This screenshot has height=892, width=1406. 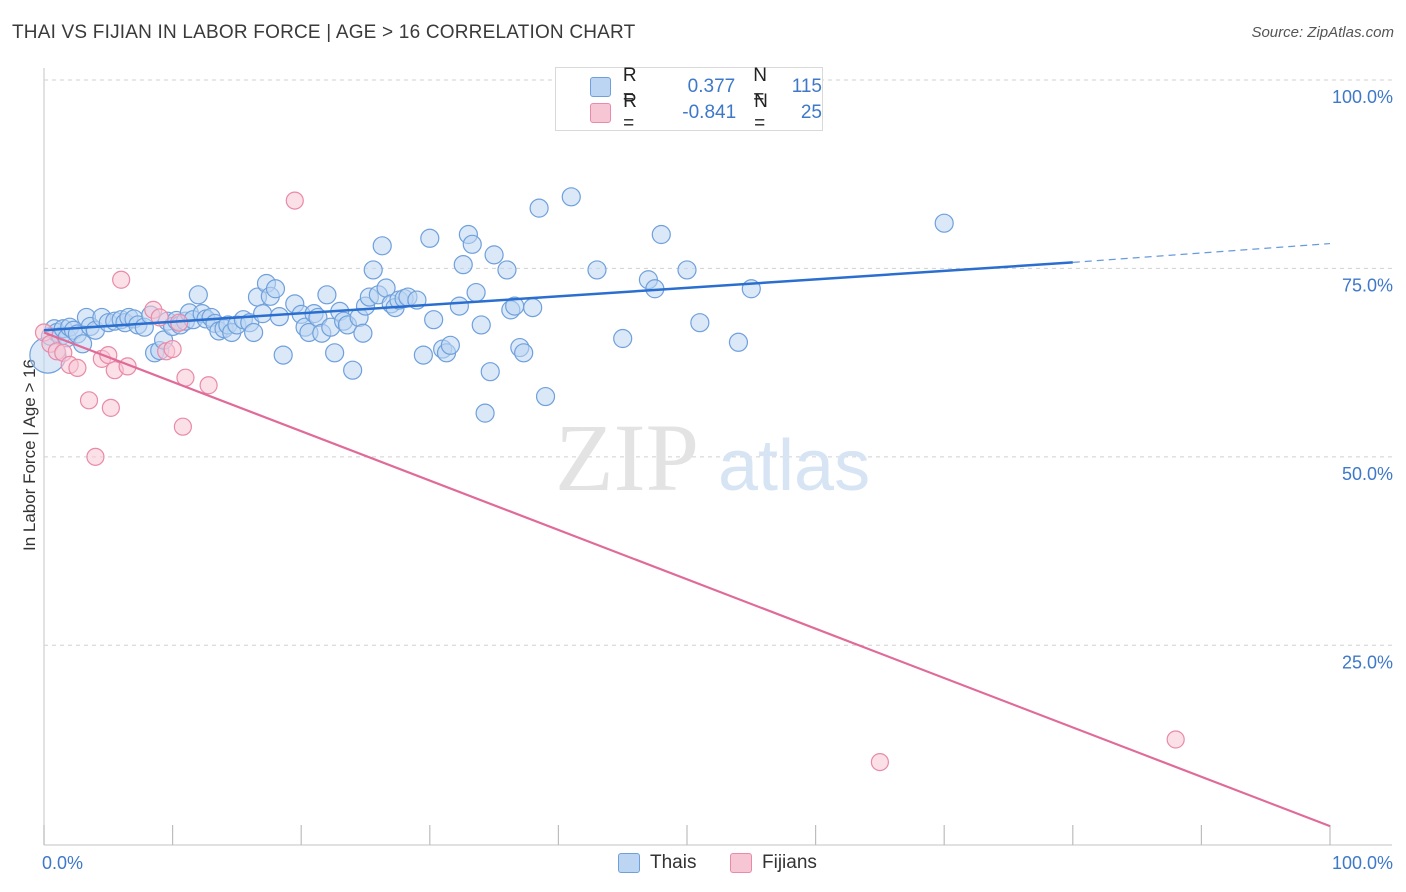 I want to click on source-label: Source: ZipAtlas.com, so click(x=1322, y=32).